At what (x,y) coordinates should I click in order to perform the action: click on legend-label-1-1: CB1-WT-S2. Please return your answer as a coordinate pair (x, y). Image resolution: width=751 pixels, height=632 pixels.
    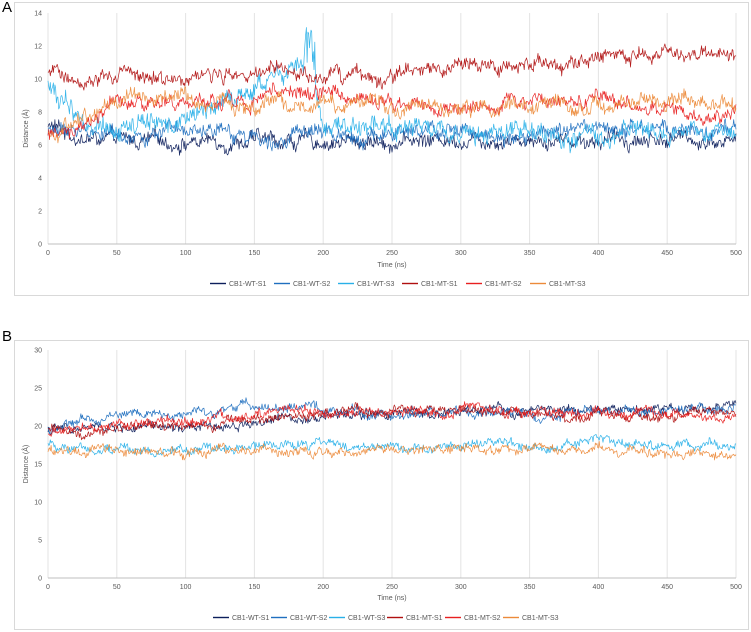
    Looking at the image, I should click on (308, 618).